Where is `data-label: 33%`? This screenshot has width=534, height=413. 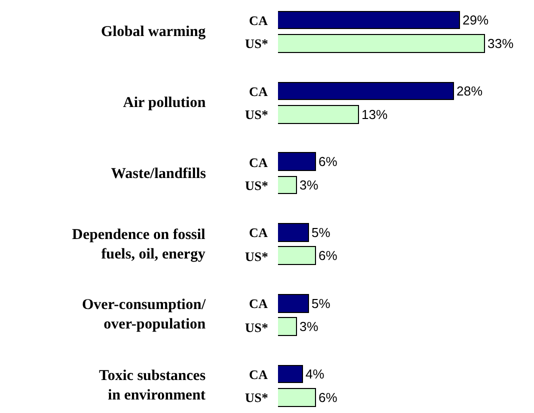 data-label: 33% is located at coordinates (501, 43).